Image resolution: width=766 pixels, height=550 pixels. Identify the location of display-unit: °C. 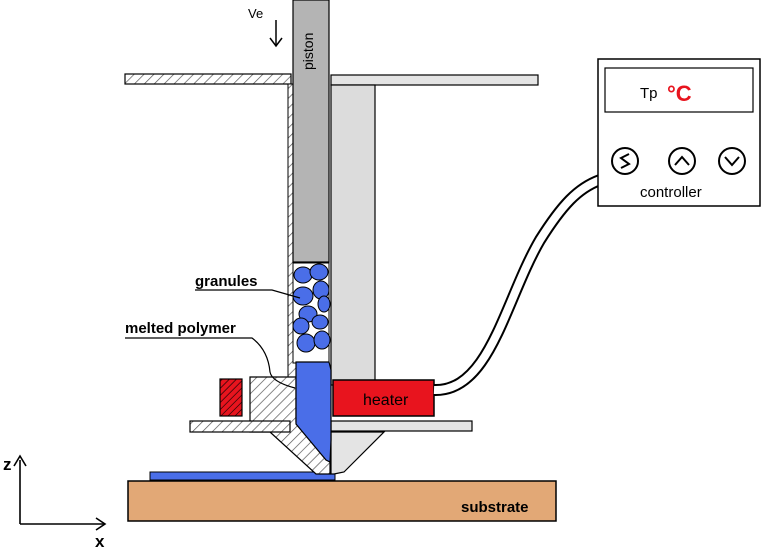
(679, 93).